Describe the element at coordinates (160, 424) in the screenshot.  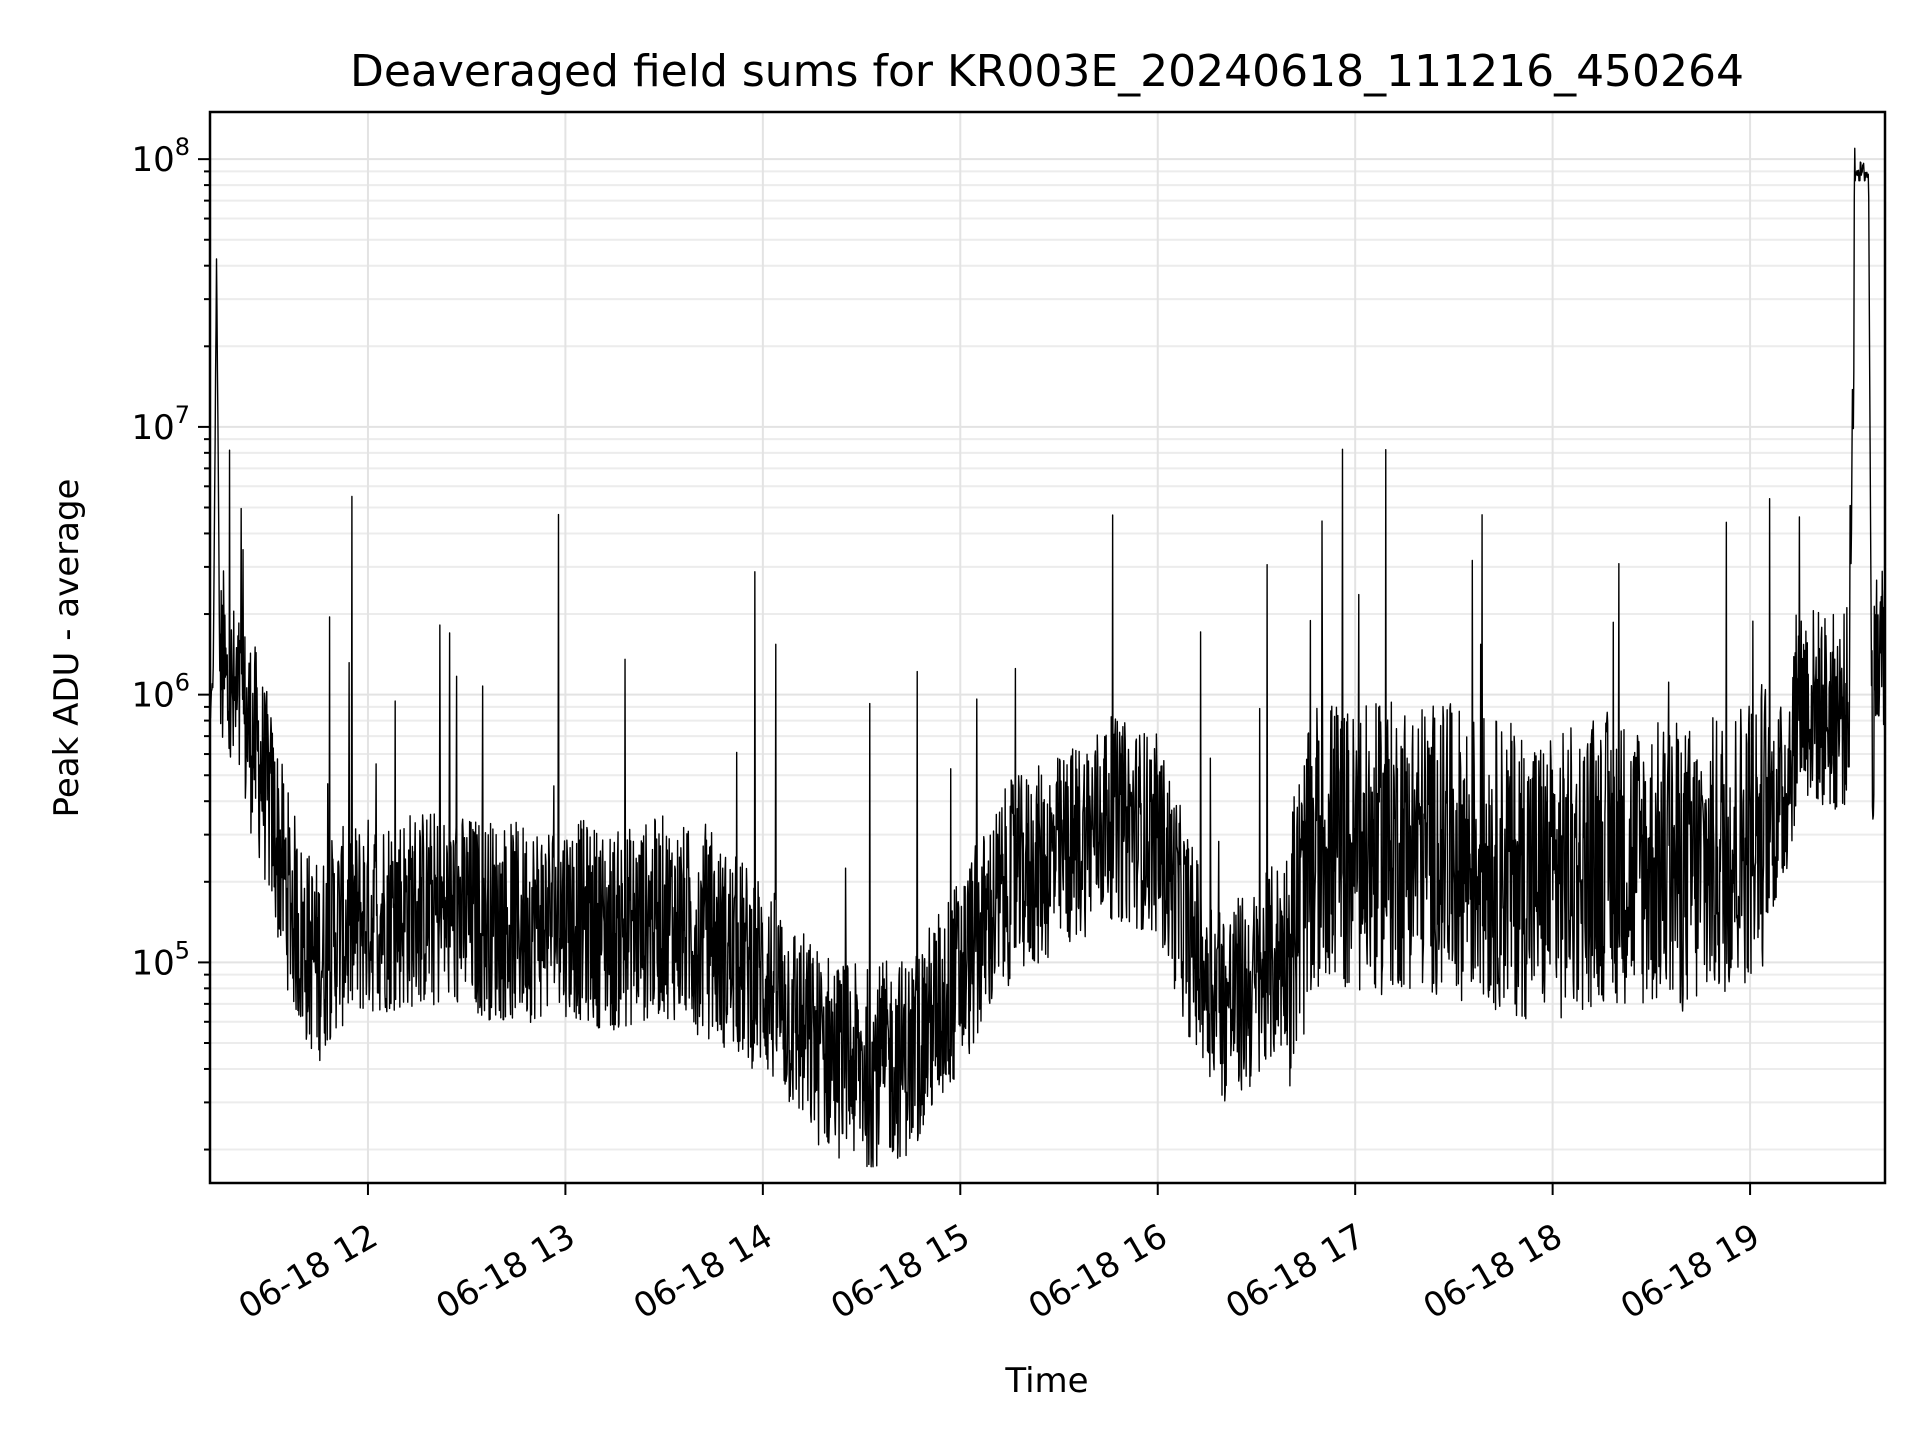
I see `y-tick-label: 10⁷` at that location.